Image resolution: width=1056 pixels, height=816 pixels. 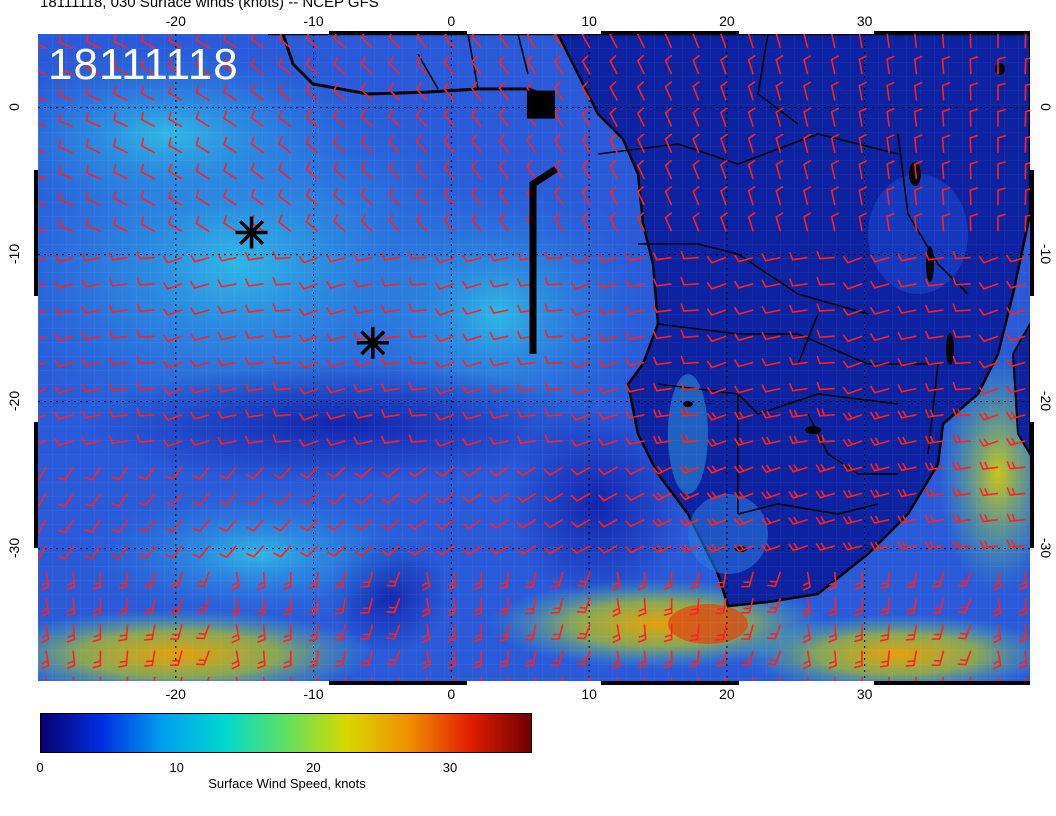 What do you see at coordinates (286, 733) in the screenshot?
I see `colorbar` at bounding box center [286, 733].